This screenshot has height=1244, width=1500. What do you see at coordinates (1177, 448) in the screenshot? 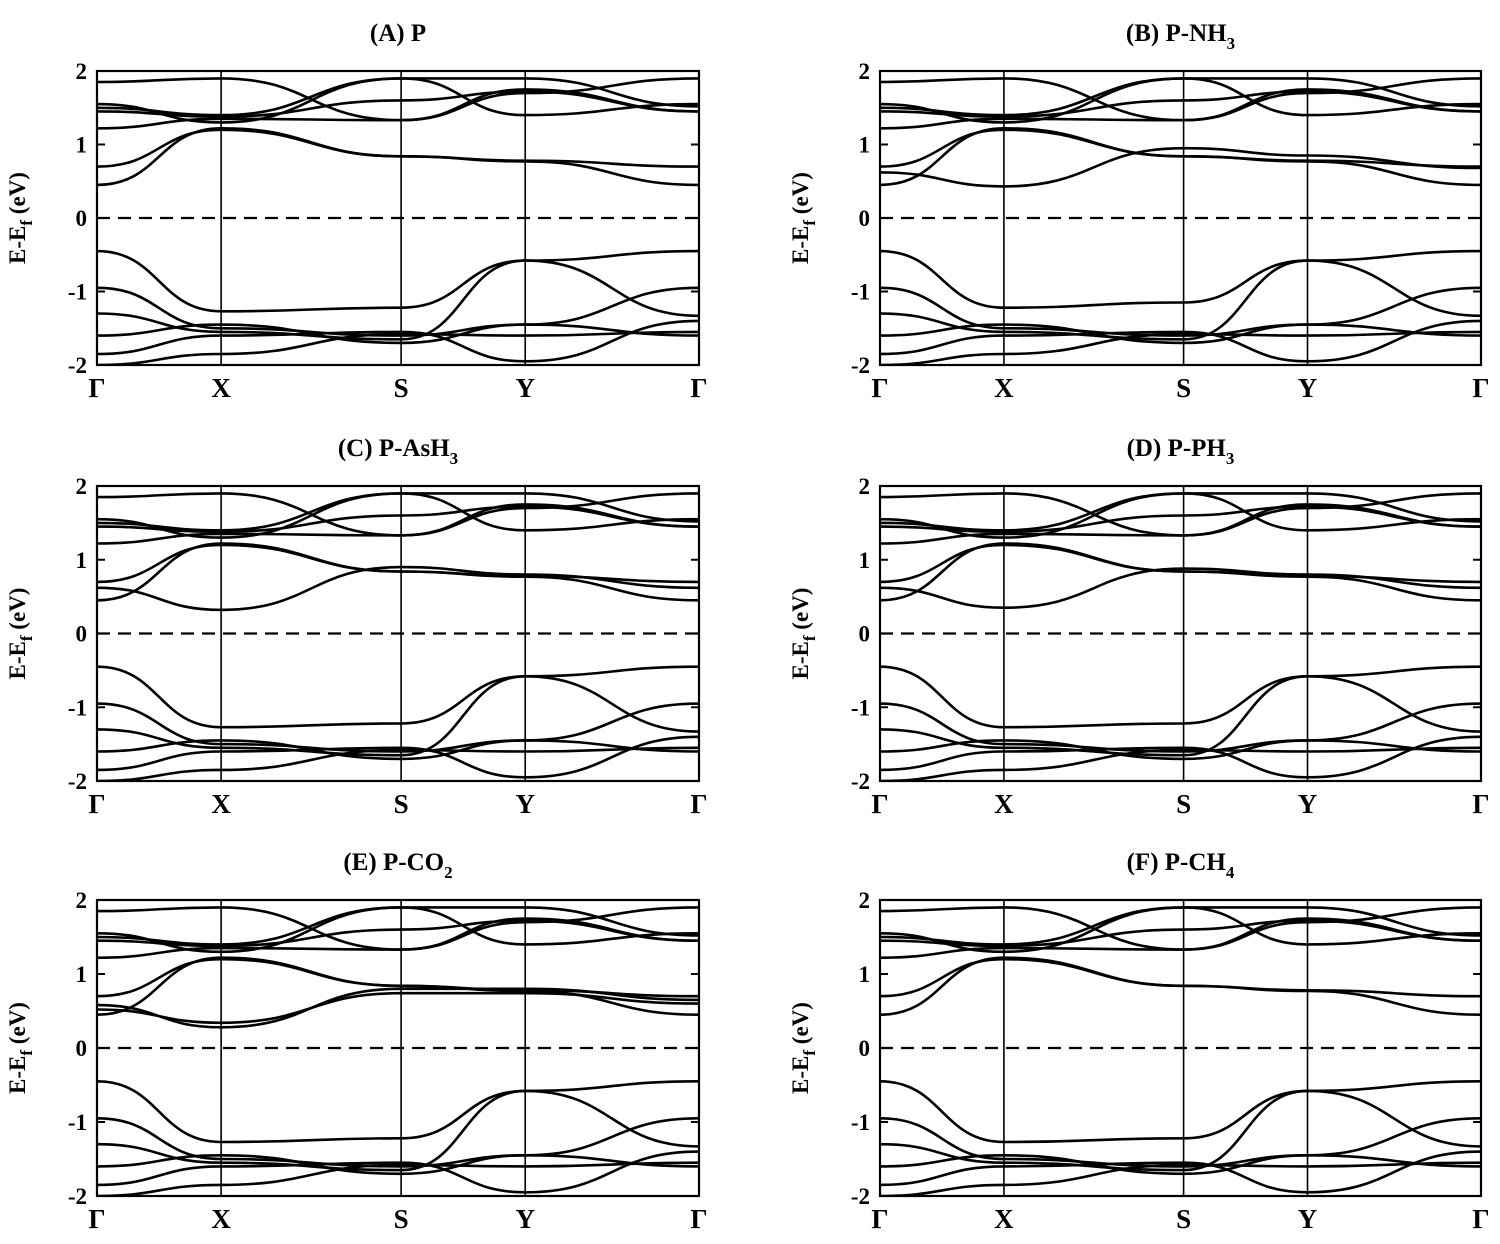
I see `title-text: (D) P-PH` at bounding box center [1177, 448].